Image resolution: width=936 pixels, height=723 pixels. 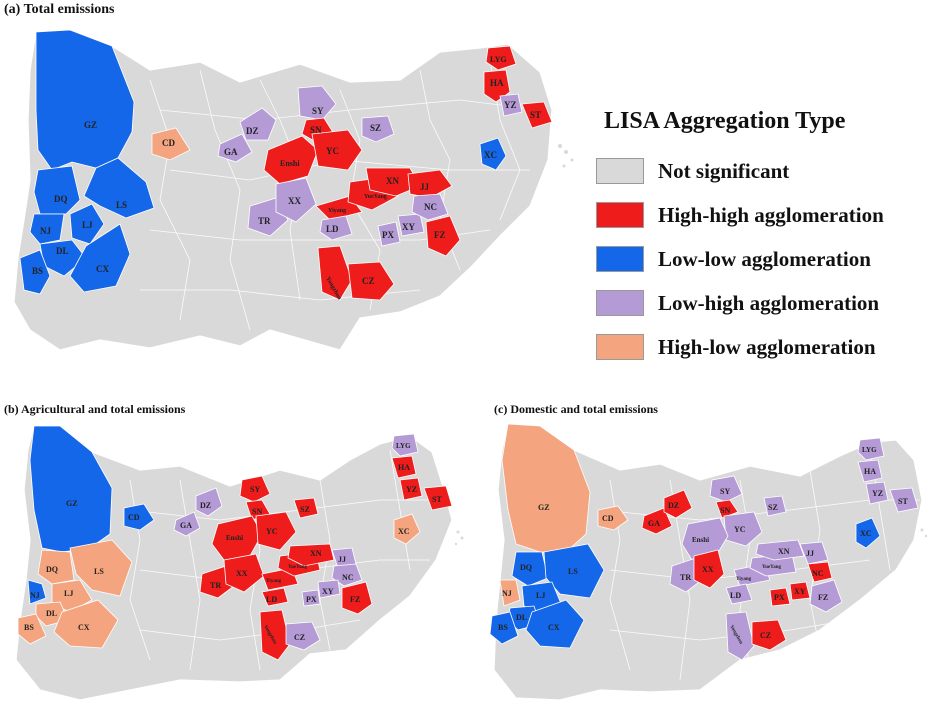 I want to click on region-label-ld: LD, so click(x=332, y=229).